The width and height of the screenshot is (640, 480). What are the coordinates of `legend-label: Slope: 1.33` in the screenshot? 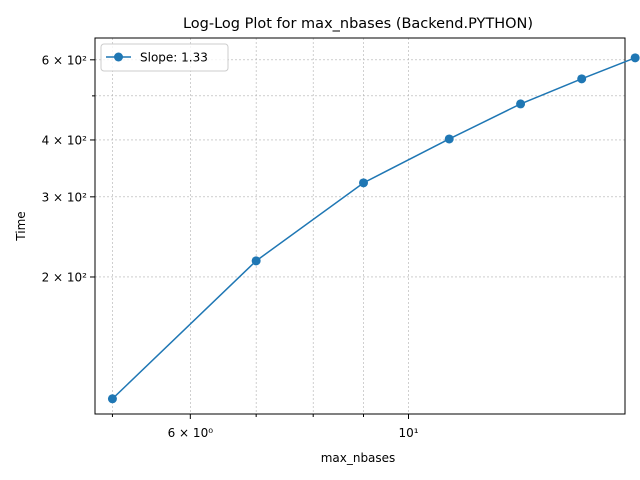 It's located at (174, 58).